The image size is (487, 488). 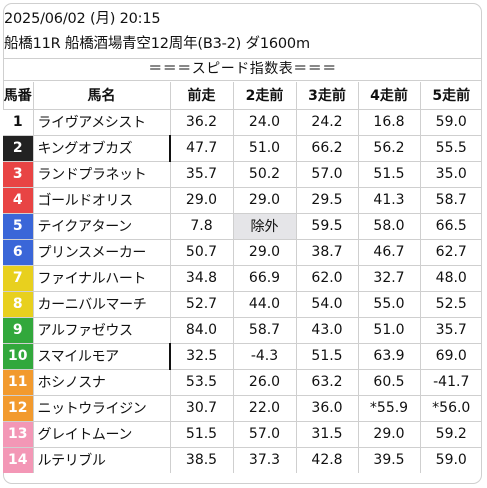 What do you see at coordinates (201, 304) in the screenshot?
I see `speed-index-1: 52.7` at bounding box center [201, 304].